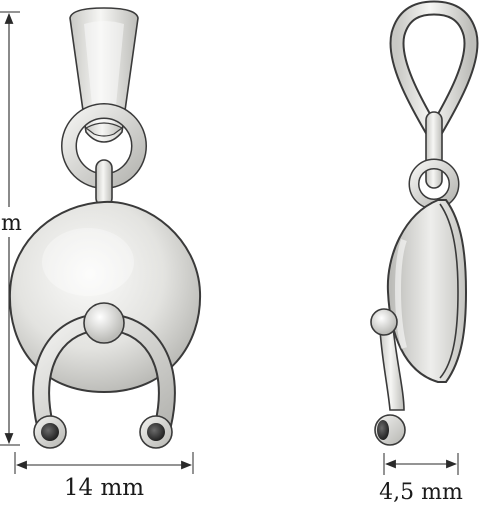  I want to click on side-bail, so click(434, 74).